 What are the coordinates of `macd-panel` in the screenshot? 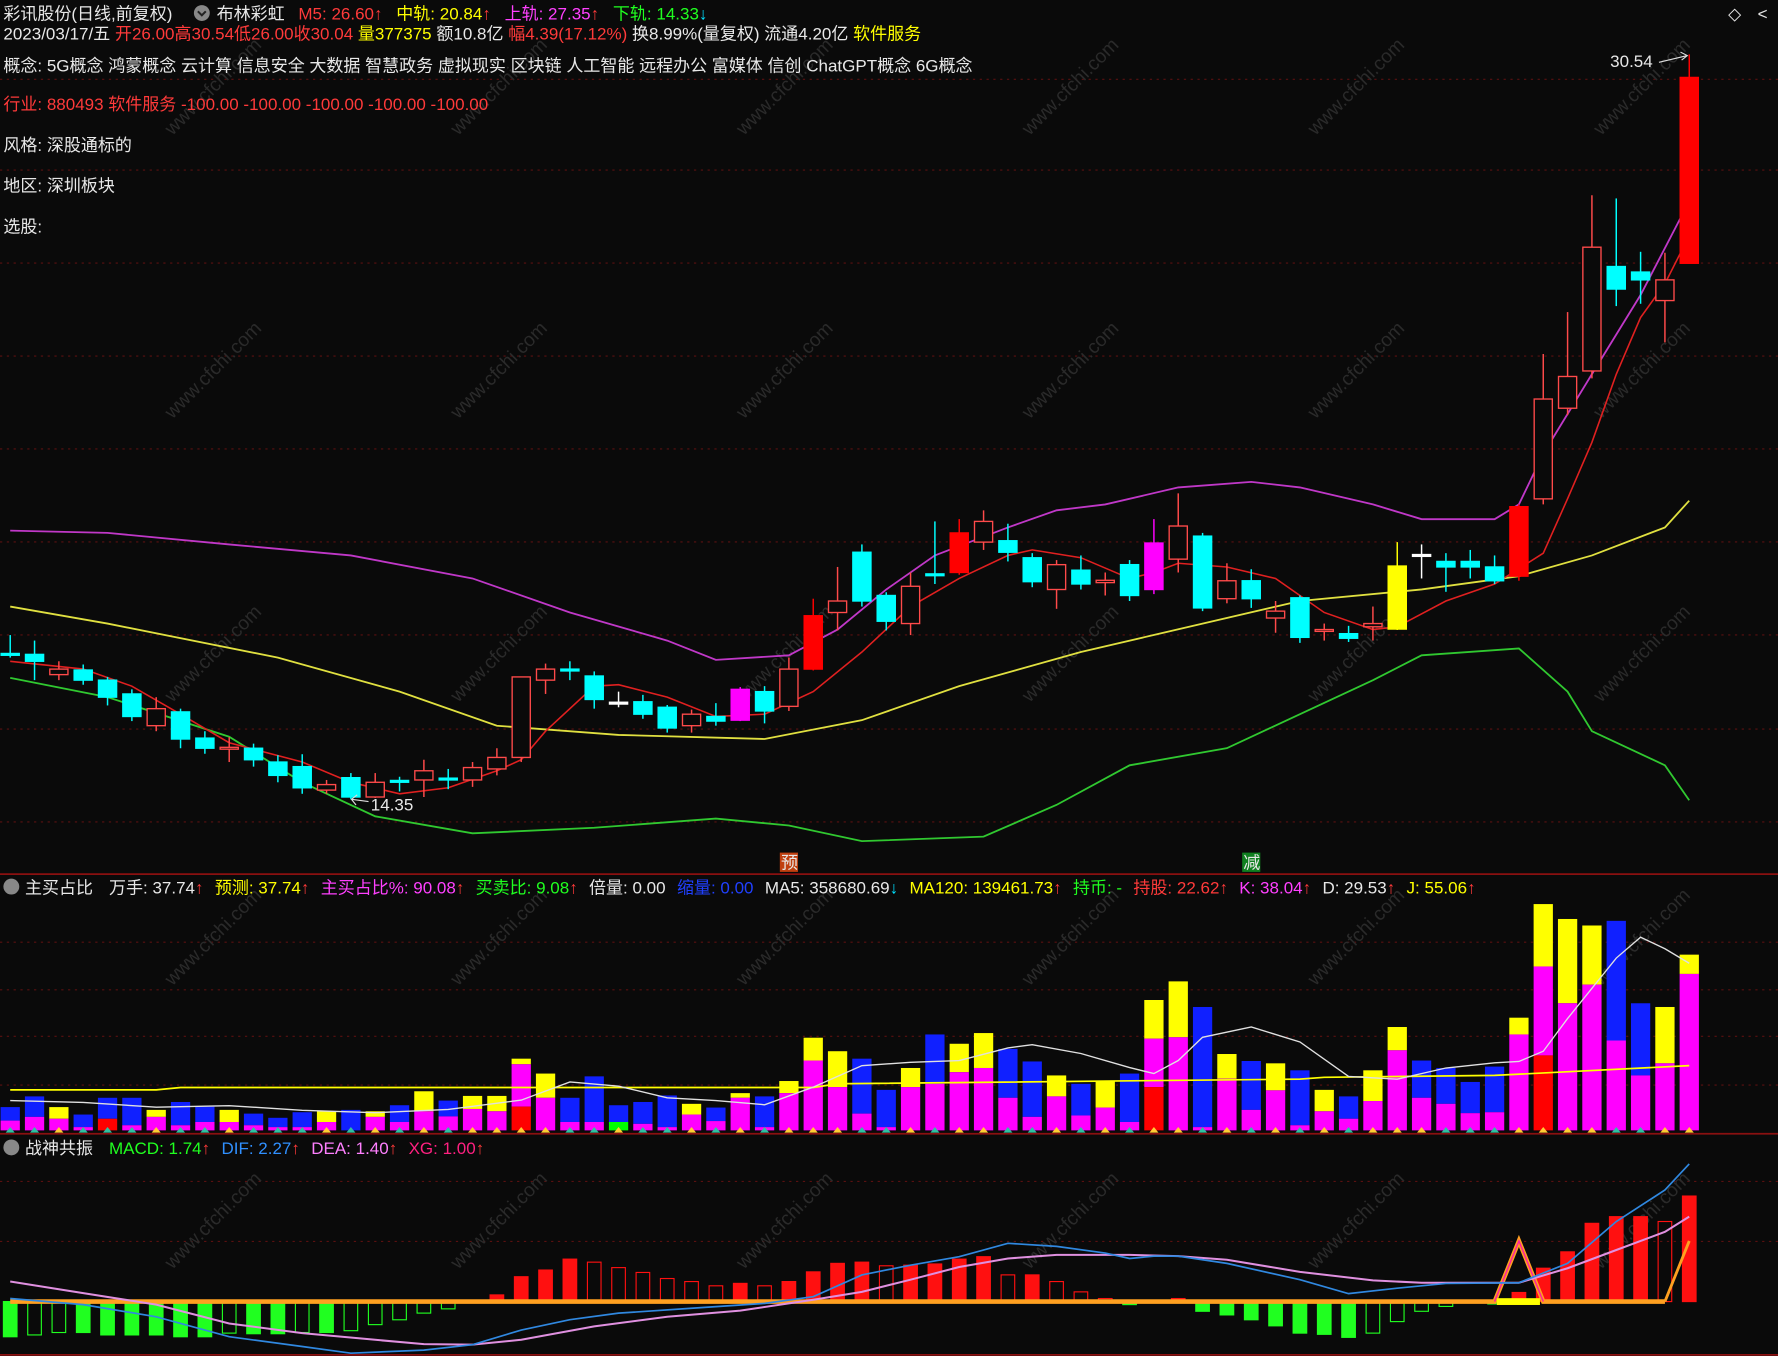 It's located at (849, 1259).